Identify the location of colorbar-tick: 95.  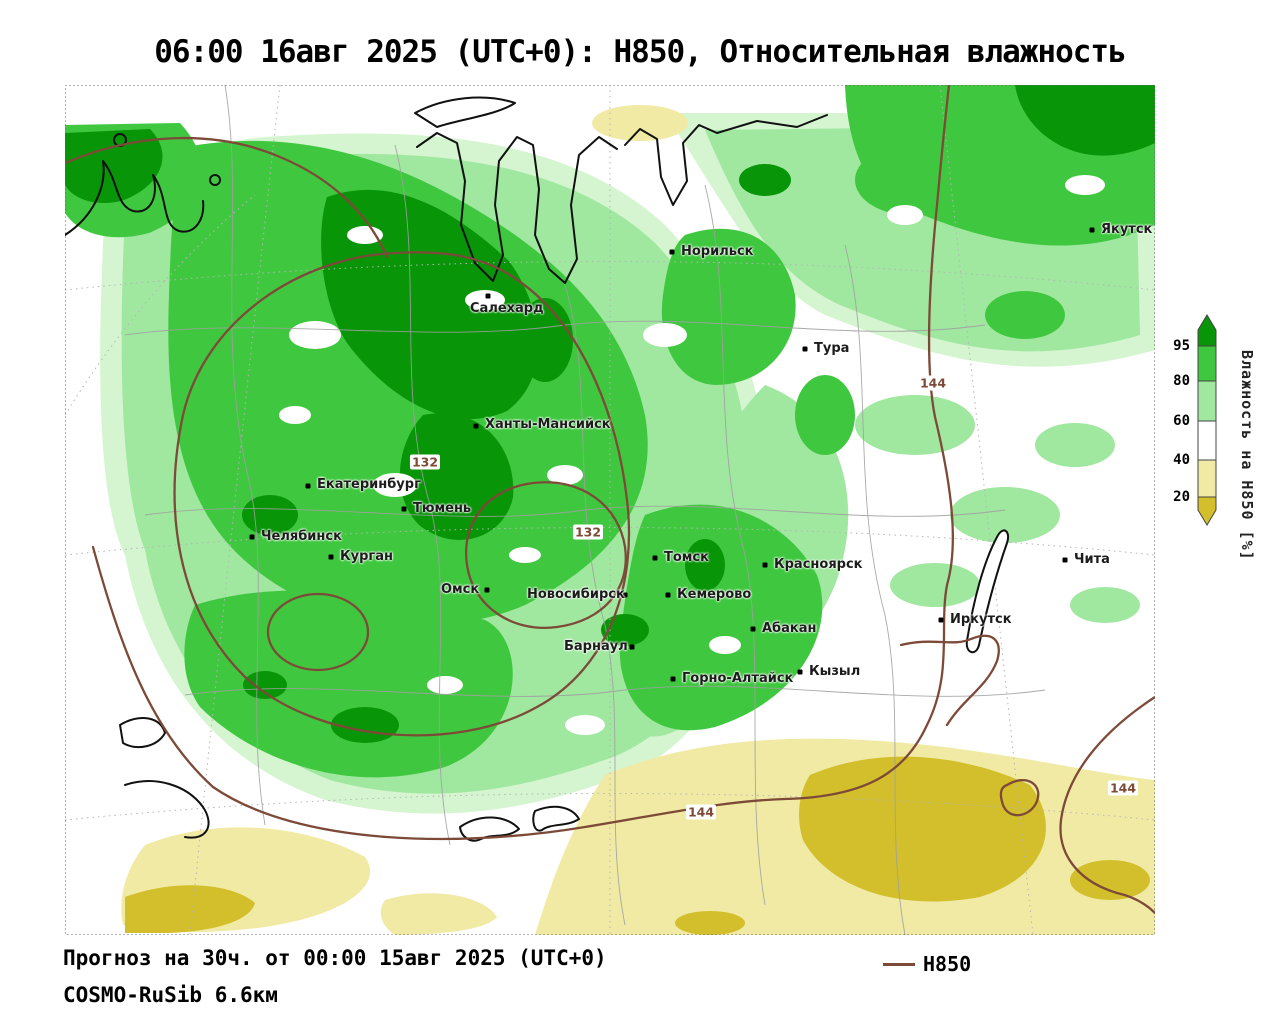
(1181, 346).